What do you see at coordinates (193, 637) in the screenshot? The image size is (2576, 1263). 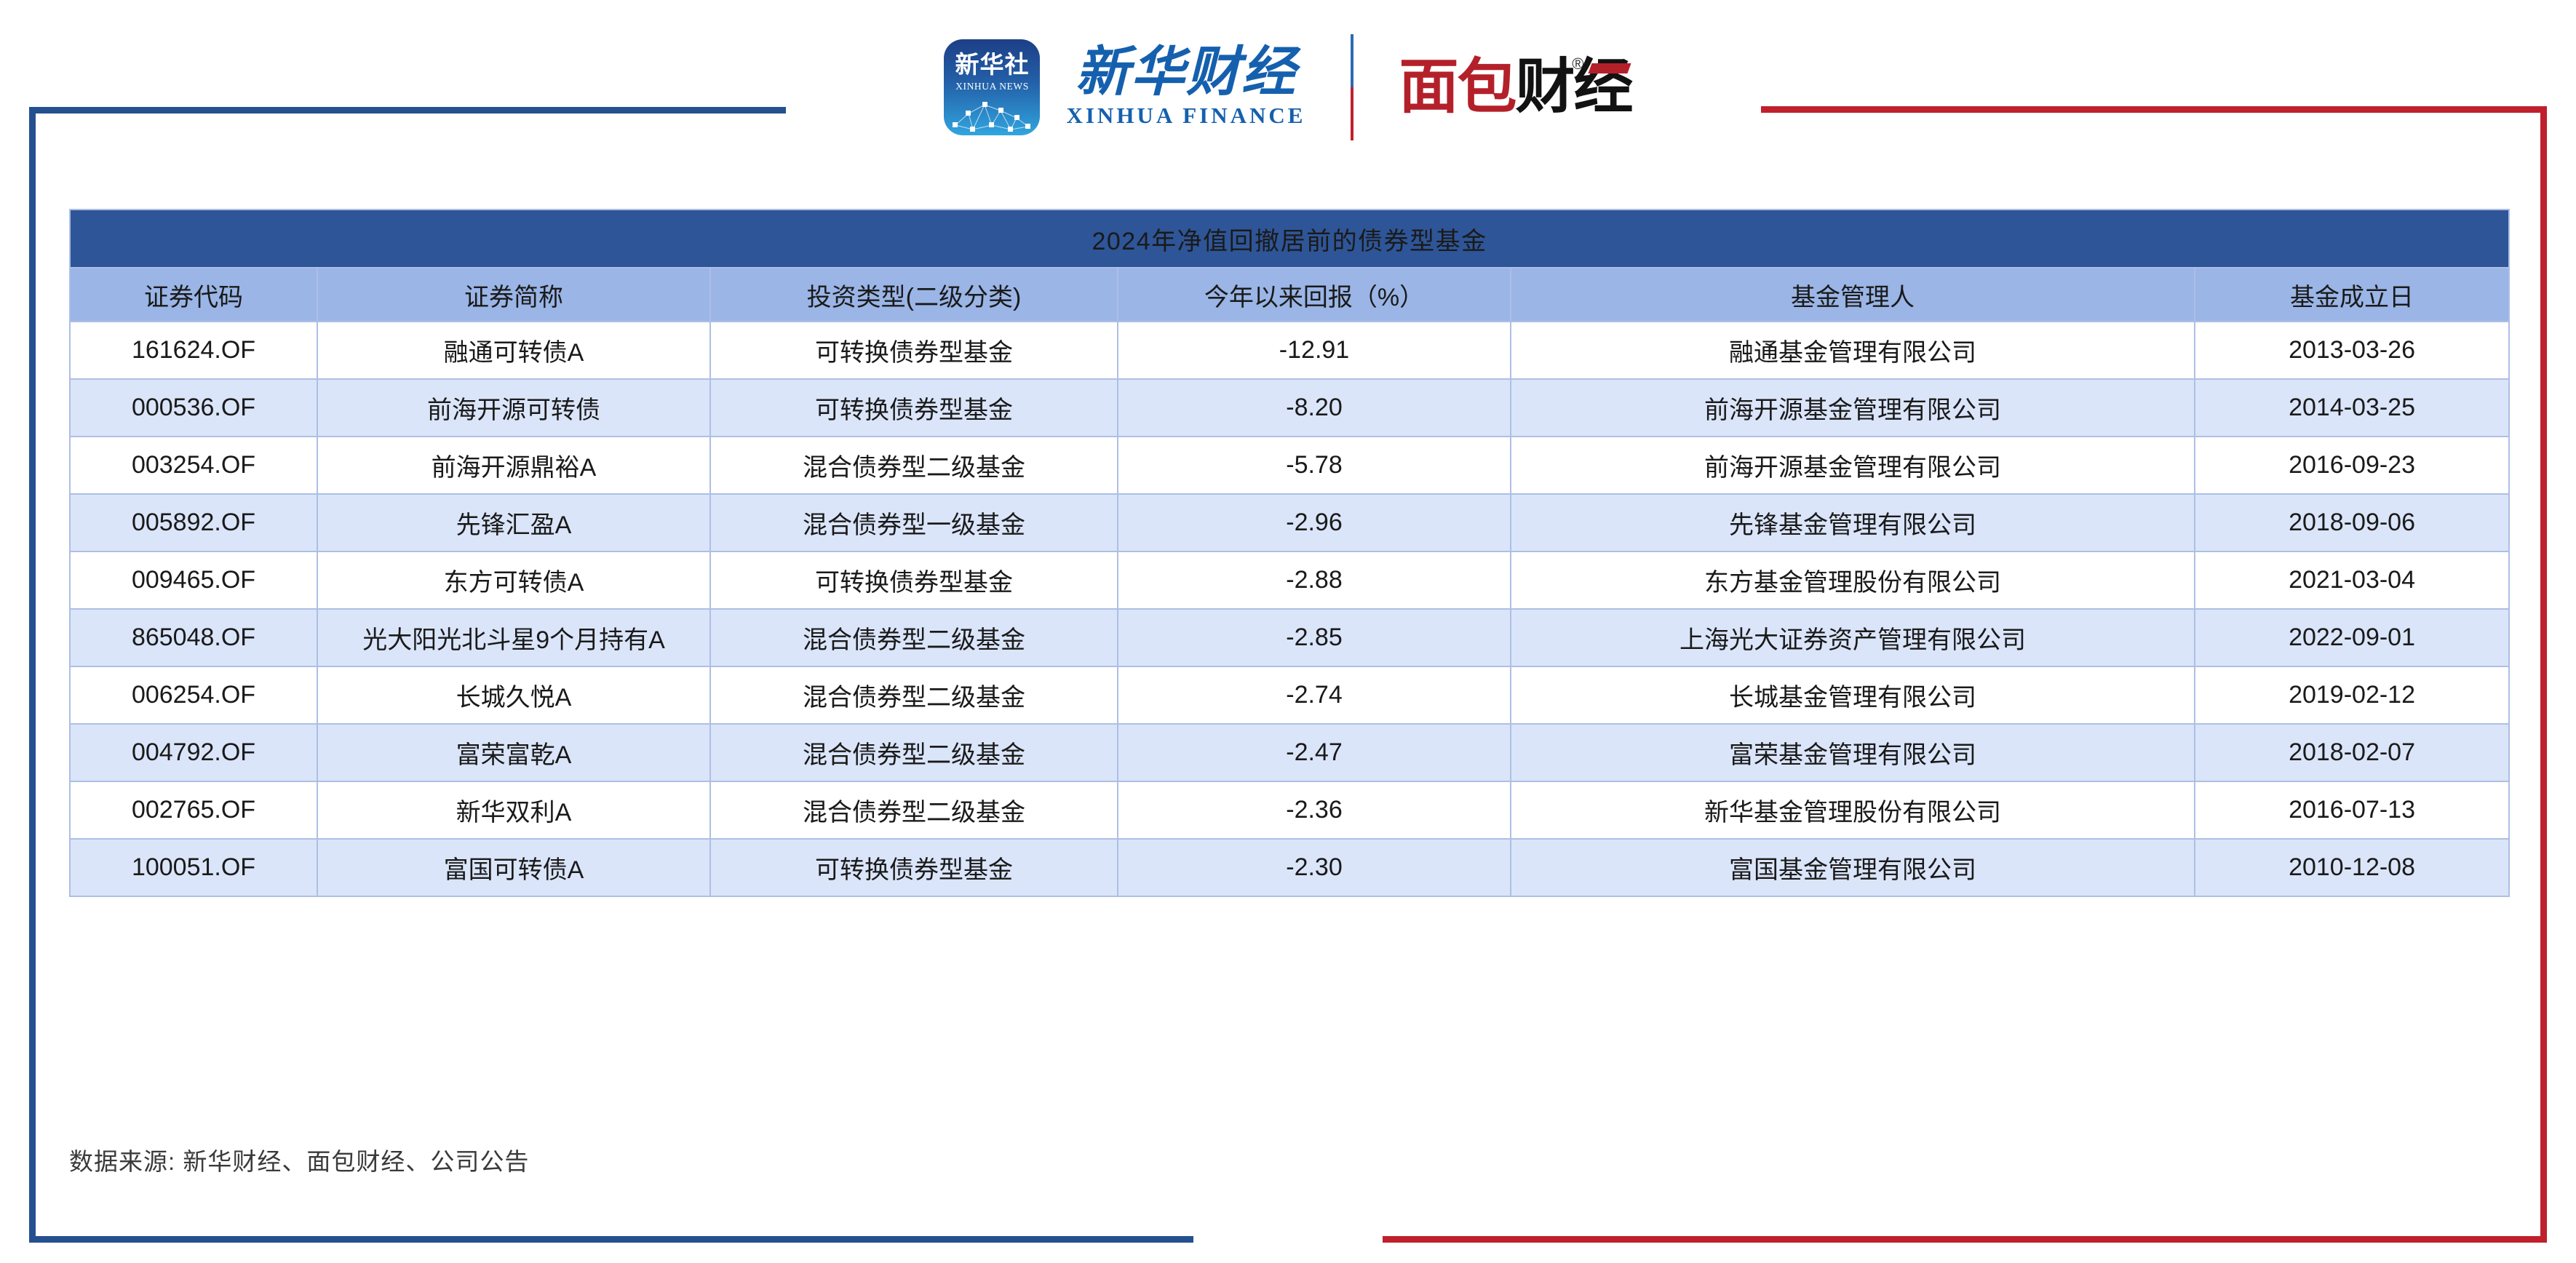 I see `cell-code: 865048.OF` at bounding box center [193, 637].